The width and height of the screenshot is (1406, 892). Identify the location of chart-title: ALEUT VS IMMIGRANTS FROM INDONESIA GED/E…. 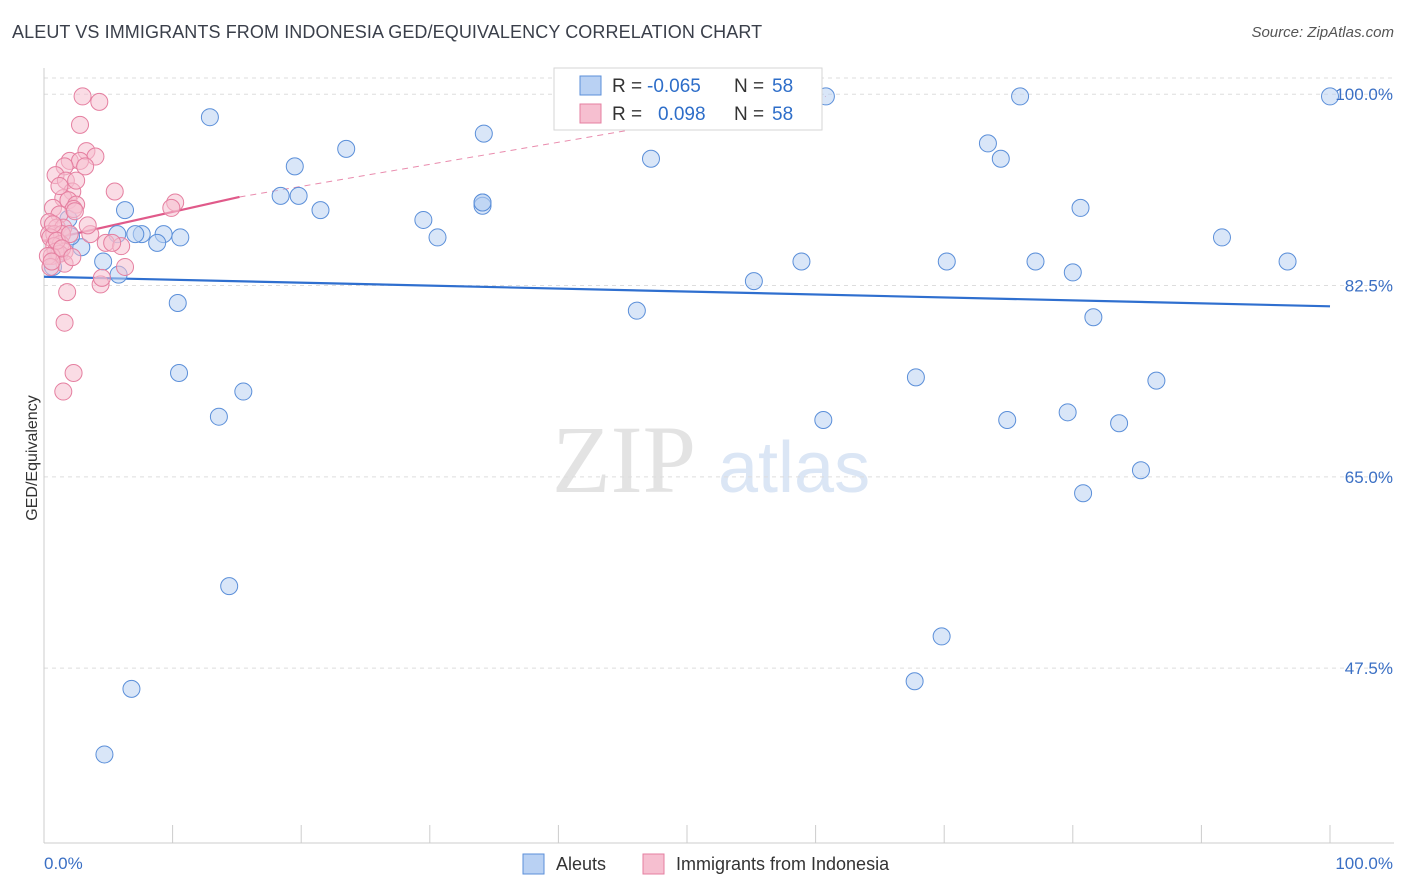
(387, 32).